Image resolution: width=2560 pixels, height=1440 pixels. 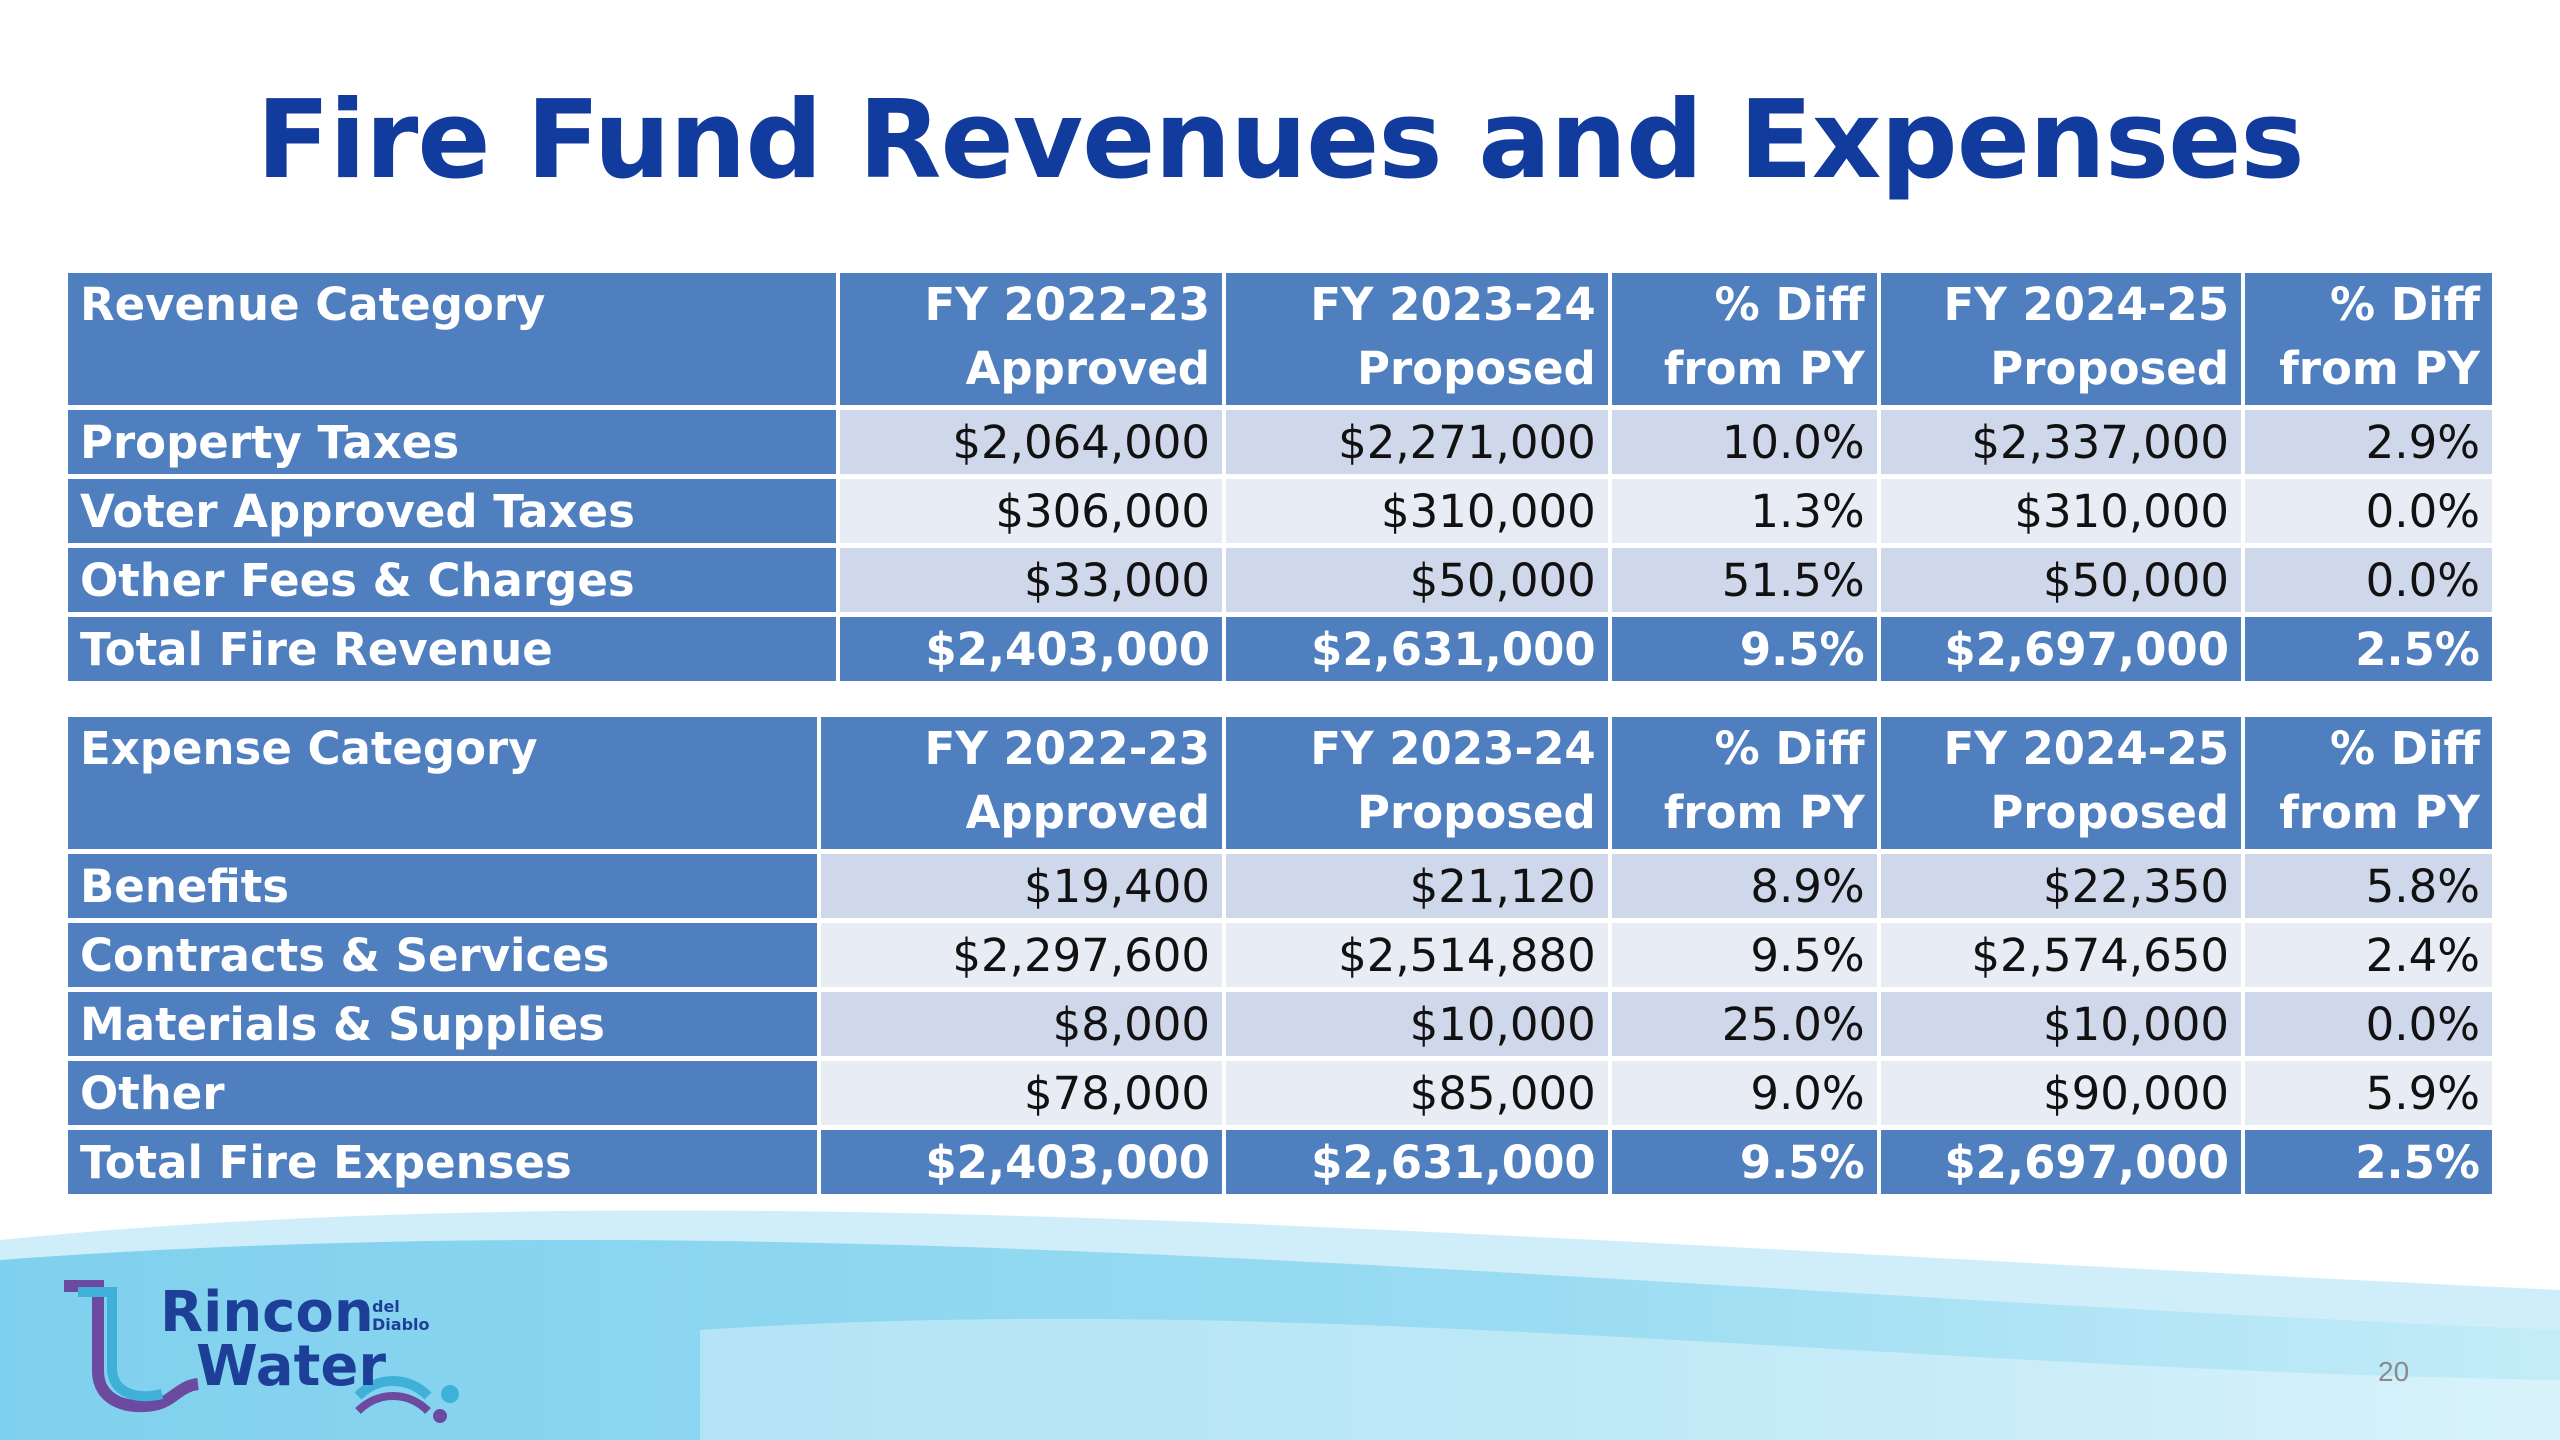 I want to click on cell-value: 8.9%, so click(x=1744, y=886).